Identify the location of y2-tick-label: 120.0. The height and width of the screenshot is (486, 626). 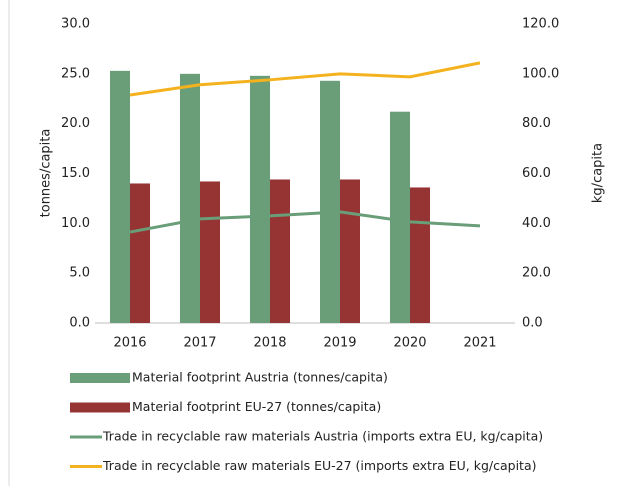
(540, 24).